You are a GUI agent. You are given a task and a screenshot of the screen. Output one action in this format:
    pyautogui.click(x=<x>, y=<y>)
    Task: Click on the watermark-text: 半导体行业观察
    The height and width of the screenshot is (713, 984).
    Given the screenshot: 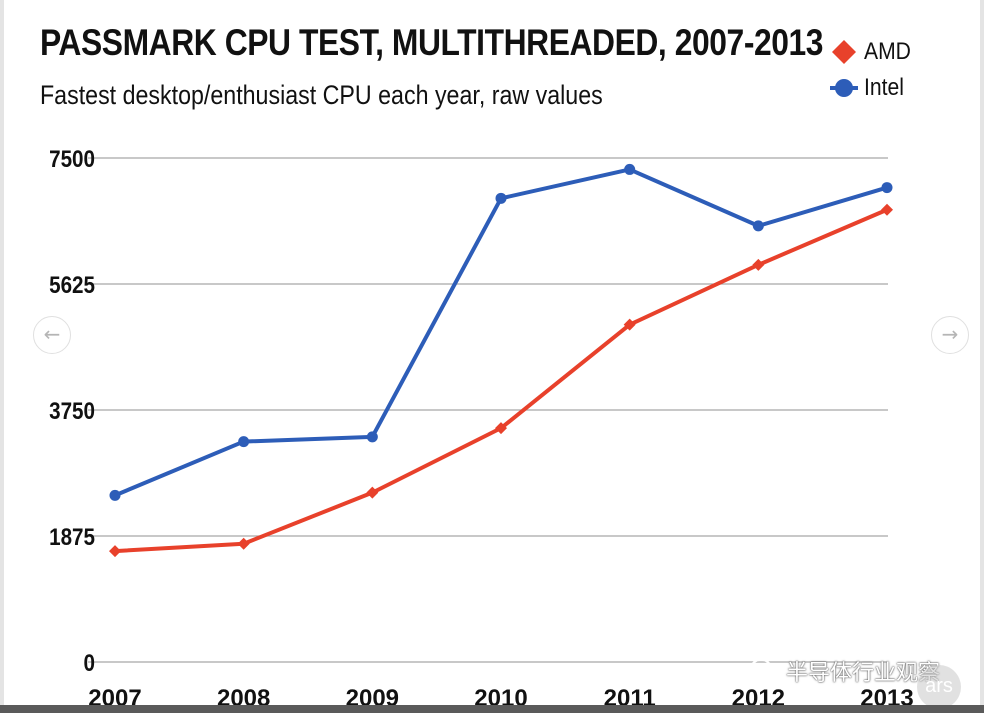 What is the action you would take?
    pyautogui.click(x=863, y=673)
    